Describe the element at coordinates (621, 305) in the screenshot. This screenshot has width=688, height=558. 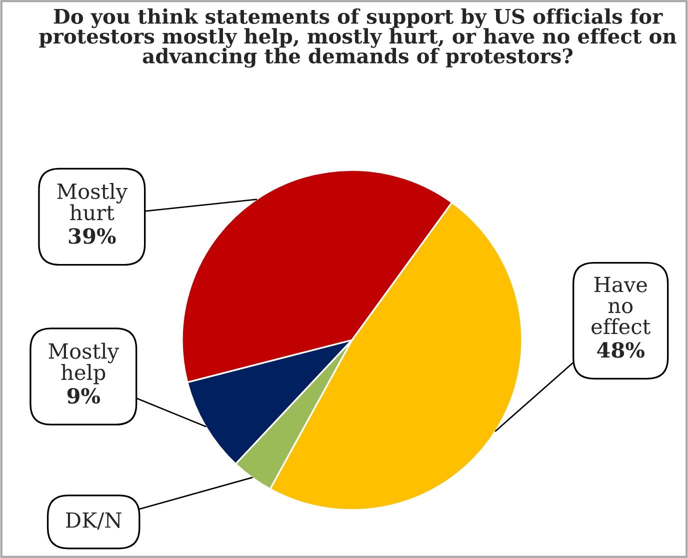
I see `slice-label: Have no effect` at that location.